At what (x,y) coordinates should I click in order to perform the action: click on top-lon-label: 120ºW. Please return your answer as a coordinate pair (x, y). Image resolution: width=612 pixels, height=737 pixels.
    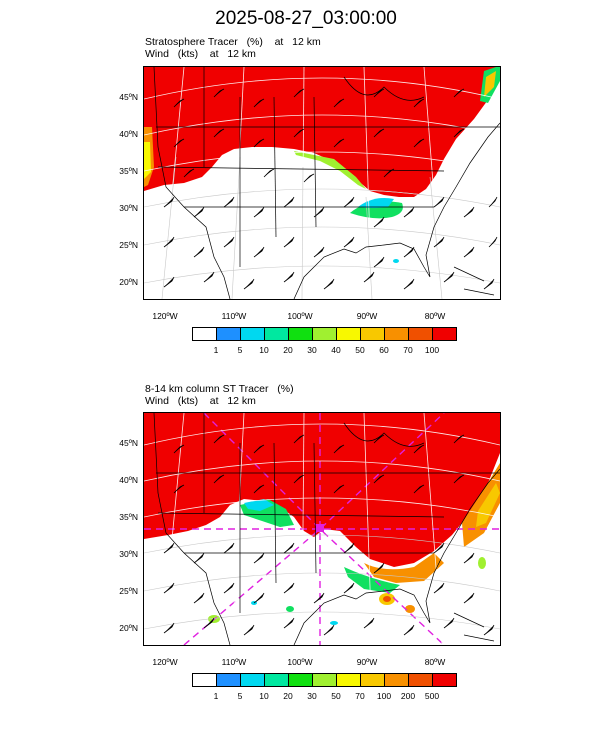
    Looking at the image, I should click on (165, 316).